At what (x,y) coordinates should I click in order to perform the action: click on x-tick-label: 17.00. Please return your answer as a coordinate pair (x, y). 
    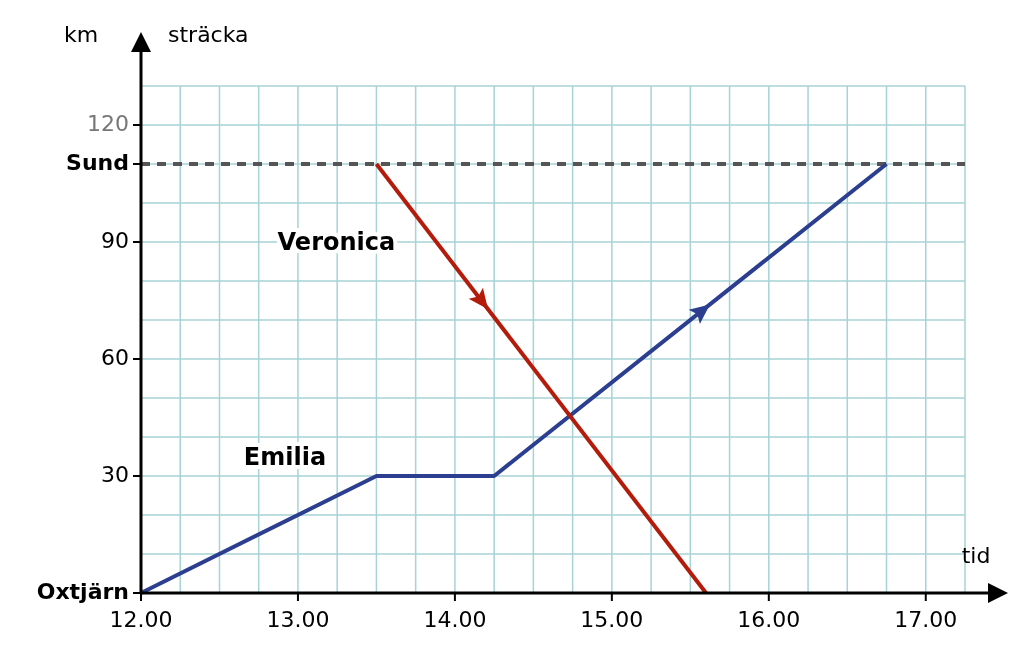
    Looking at the image, I should click on (926, 619).